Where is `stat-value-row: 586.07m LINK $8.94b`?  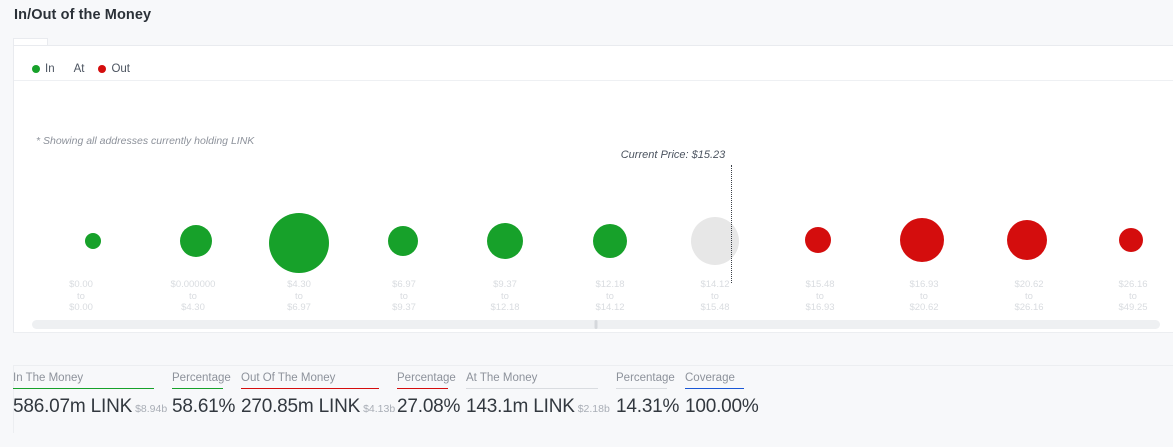 stat-value-row: 586.07m LINK $8.94b is located at coordinates (90, 407).